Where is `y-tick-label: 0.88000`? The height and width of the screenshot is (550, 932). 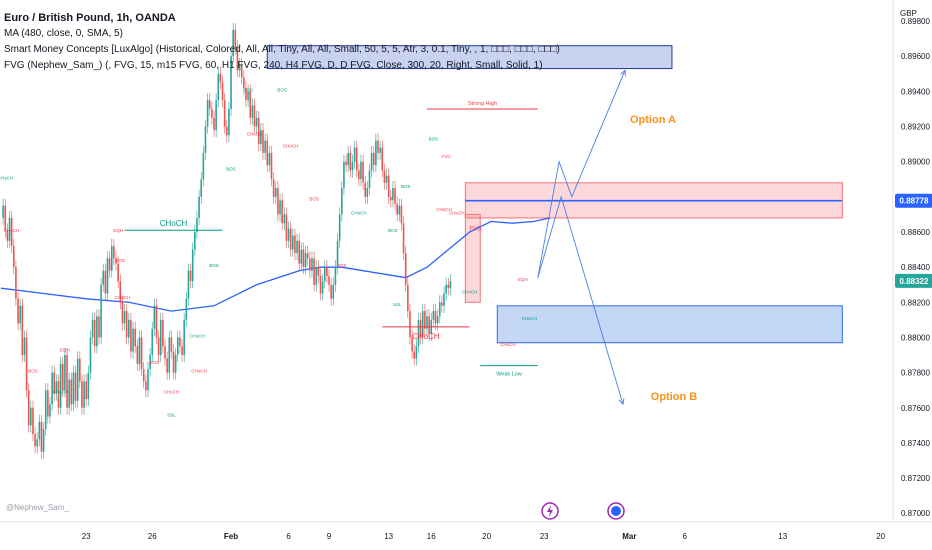 y-tick-label: 0.88000 is located at coordinates (915, 337).